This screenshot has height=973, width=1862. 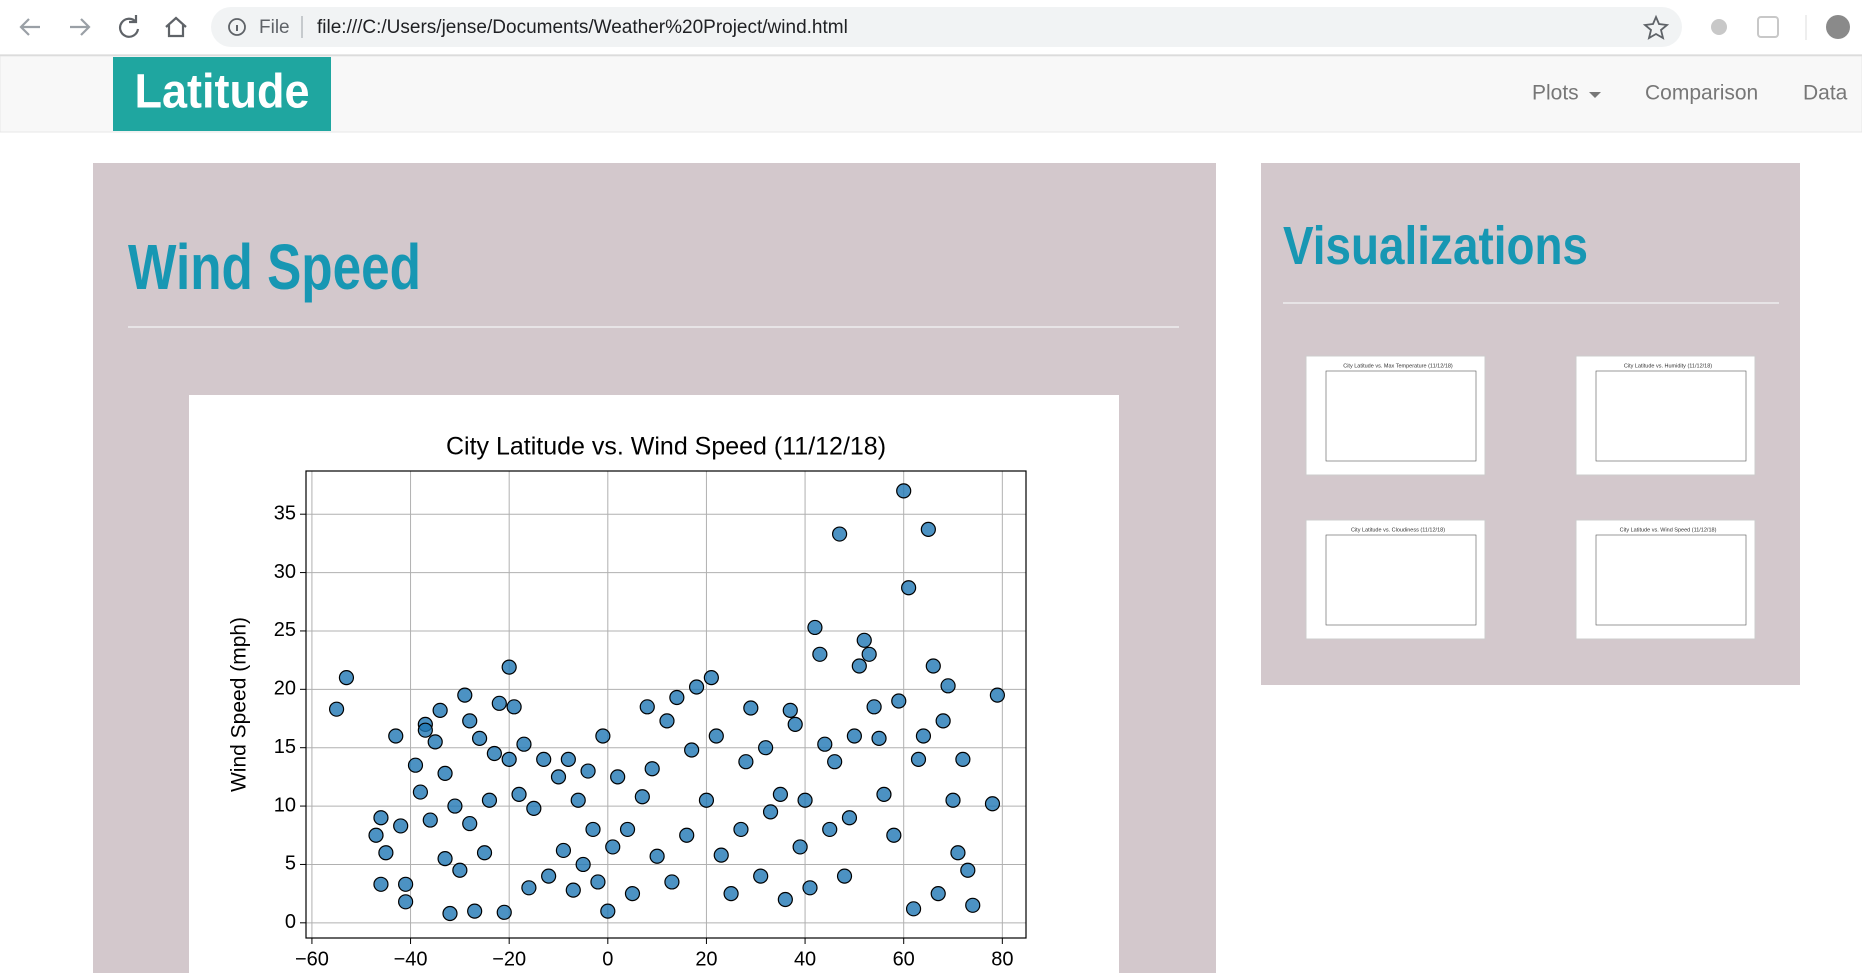 I want to click on reload-button, so click(x=129, y=26).